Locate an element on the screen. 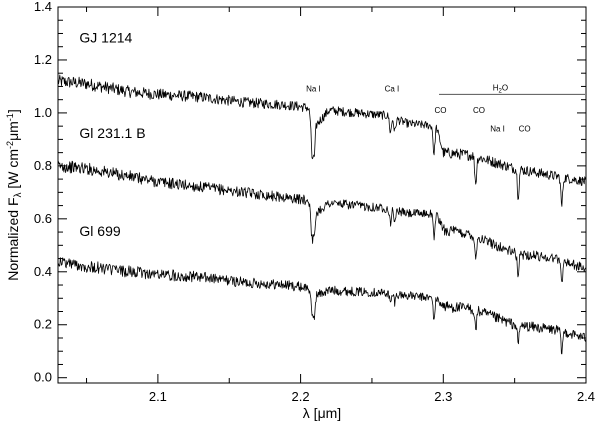 The width and height of the screenshot is (600, 426). y-axis-label-mid: μm is located at coordinates (13, 131).